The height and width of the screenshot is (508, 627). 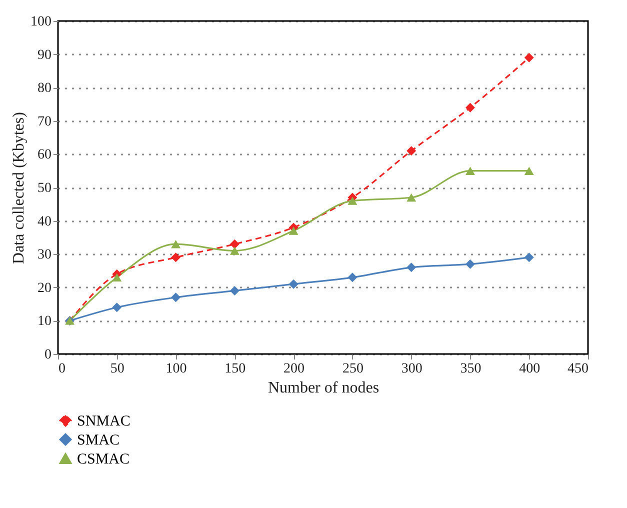 I want to click on y-tick-label: 40, so click(x=45, y=222).